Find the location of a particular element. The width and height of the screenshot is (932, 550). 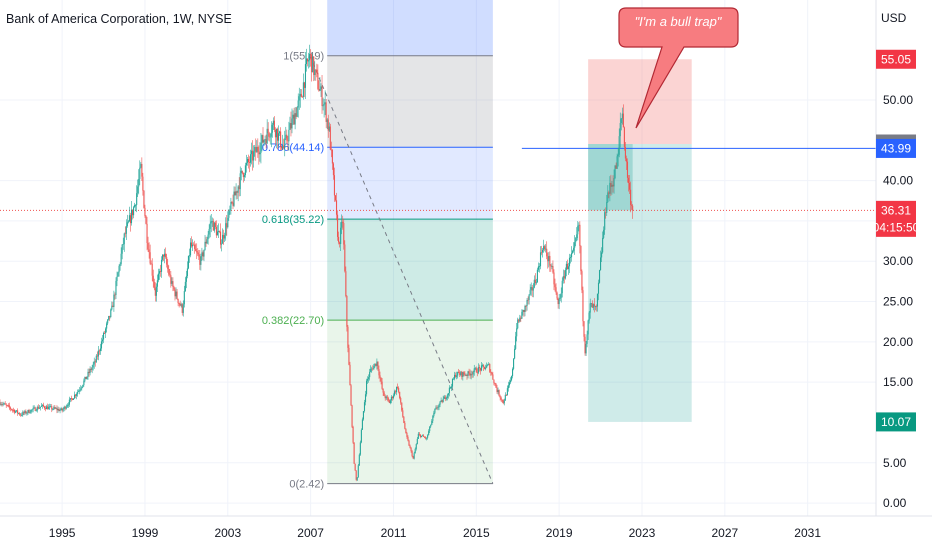

time-axis-tick-label: 2011 is located at coordinates (394, 533).